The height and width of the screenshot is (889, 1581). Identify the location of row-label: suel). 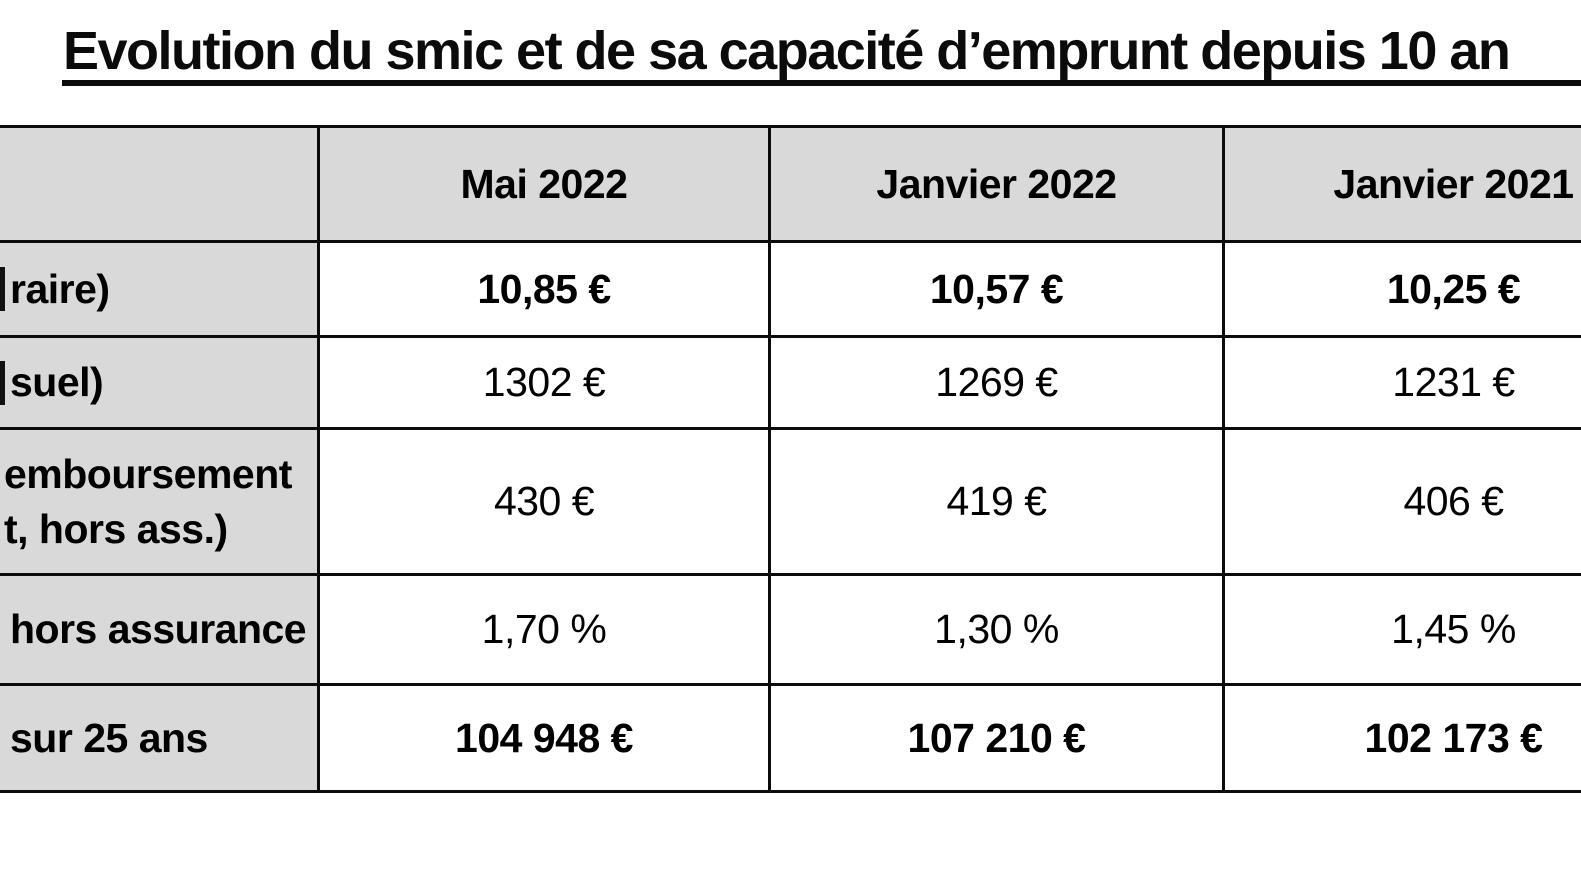
(158, 382).